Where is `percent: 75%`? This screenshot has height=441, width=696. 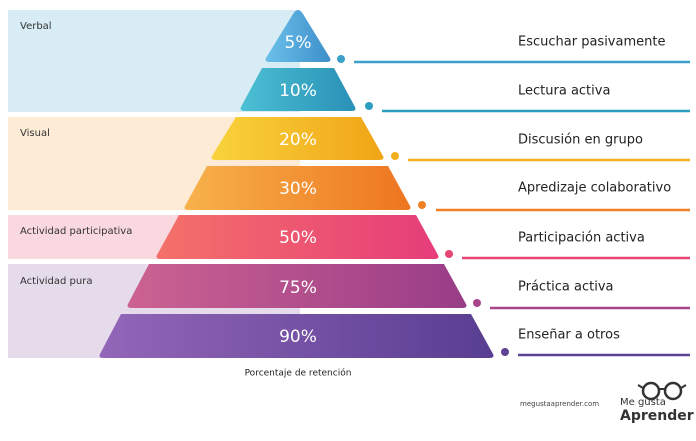 percent: 75% is located at coordinates (298, 288).